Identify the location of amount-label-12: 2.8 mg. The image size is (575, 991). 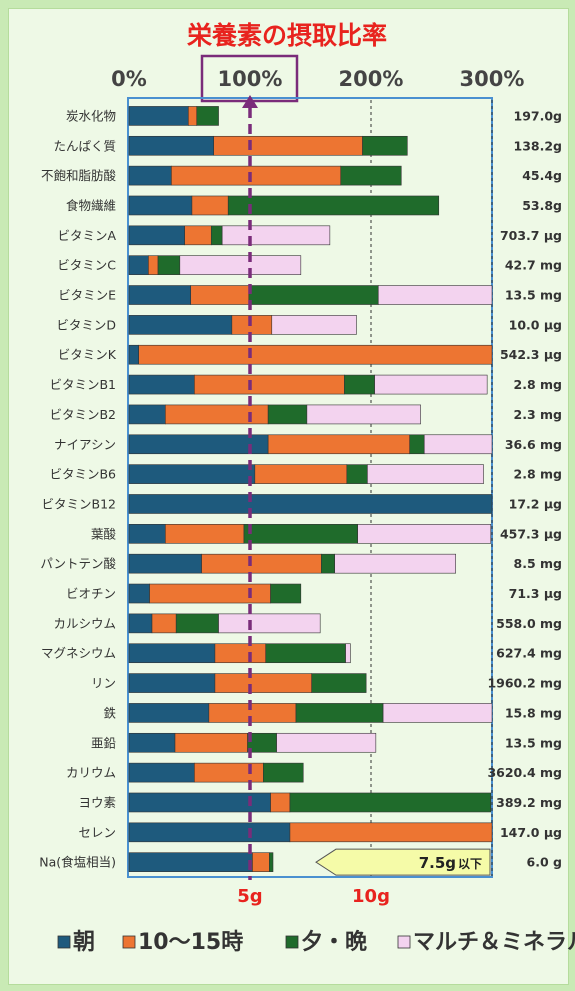
(538, 474).